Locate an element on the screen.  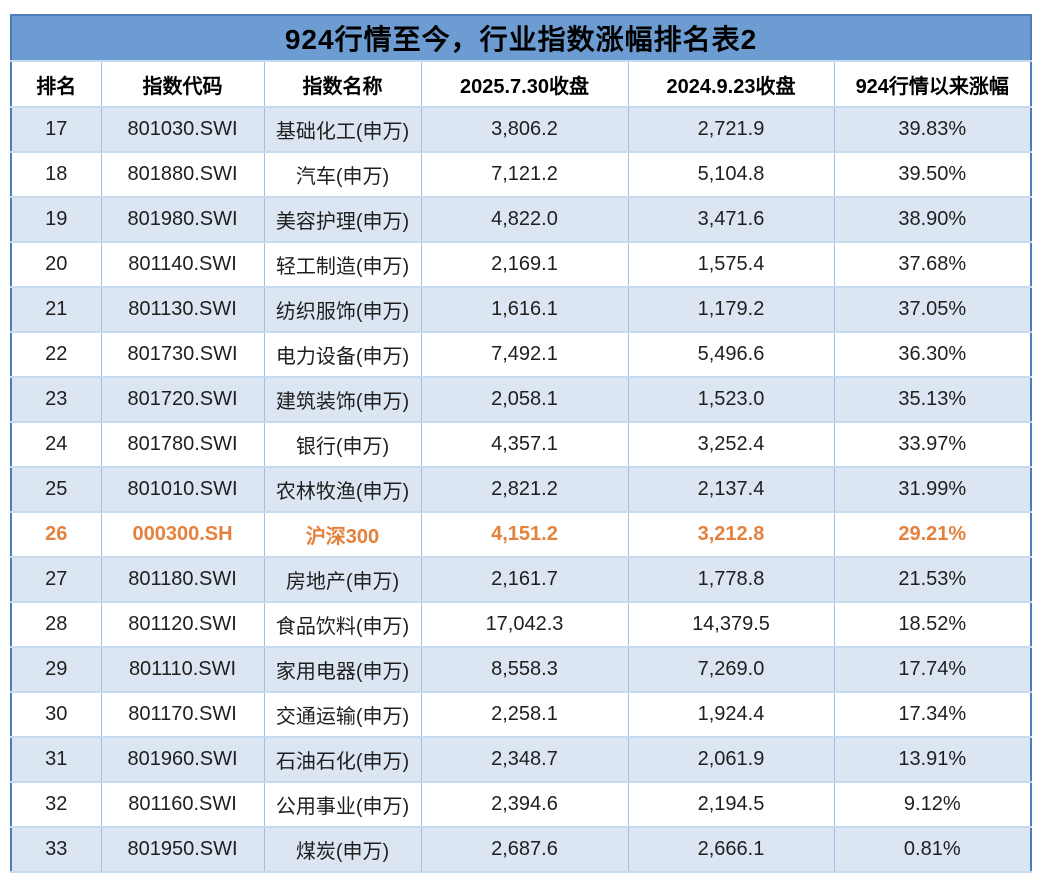
cell-index-code: 801140.SWI is located at coordinates (182, 264).